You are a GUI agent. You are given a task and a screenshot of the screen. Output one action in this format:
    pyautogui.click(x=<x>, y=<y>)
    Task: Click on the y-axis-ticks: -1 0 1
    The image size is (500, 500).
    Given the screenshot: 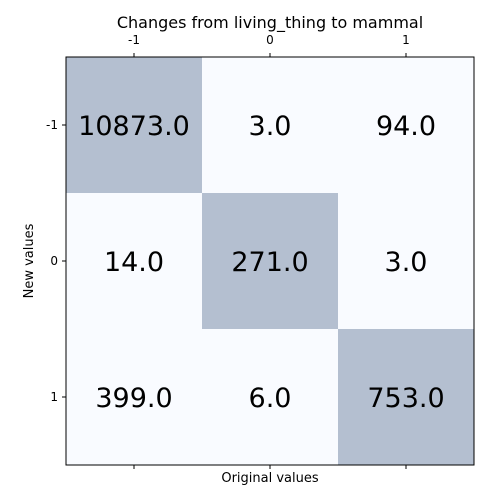 What is the action you would take?
    pyautogui.click(x=56, y=261)
    